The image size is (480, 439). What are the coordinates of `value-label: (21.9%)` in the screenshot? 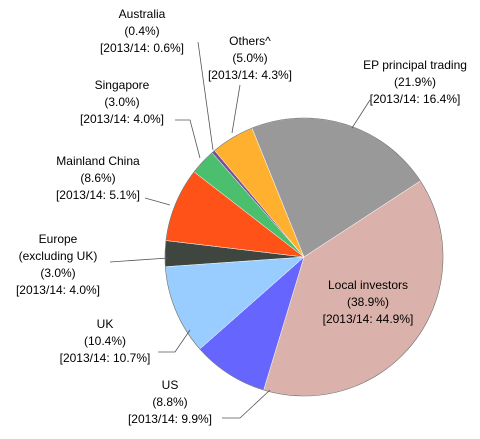 It's located at (415, 82).